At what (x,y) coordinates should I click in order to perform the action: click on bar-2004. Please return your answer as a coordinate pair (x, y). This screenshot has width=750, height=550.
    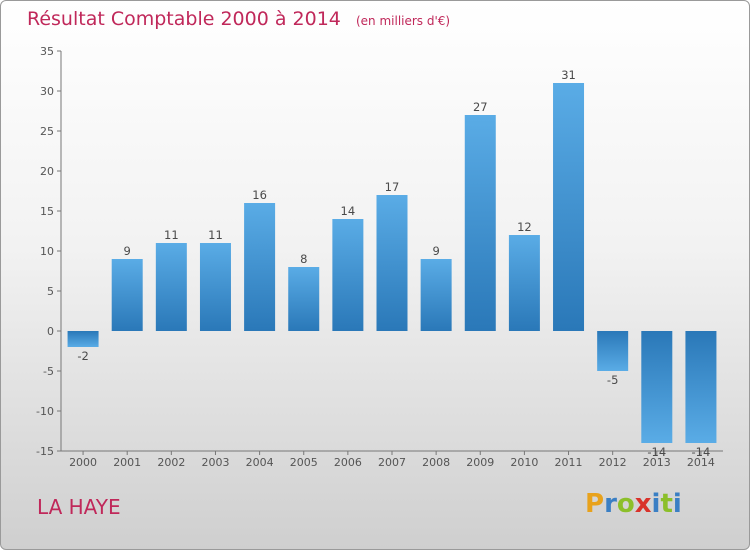
    Looking at the image, I should click on (260, 267).